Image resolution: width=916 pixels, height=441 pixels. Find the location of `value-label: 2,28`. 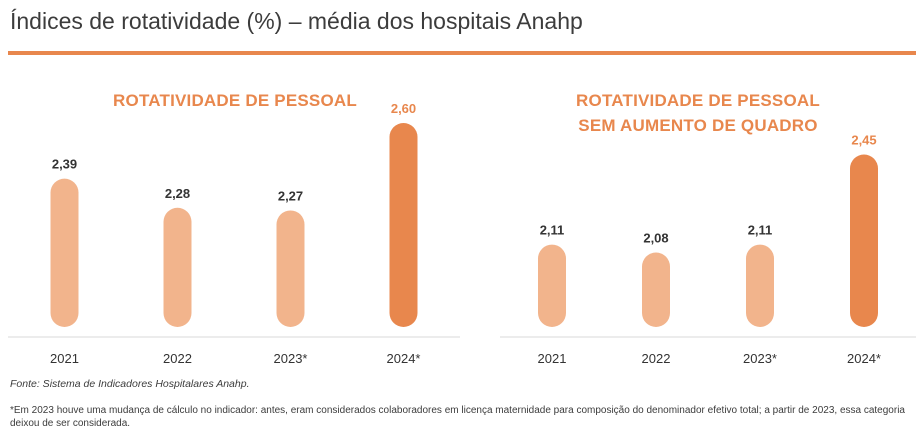

value-label: 2,28 is located at coordinates (177, 193).